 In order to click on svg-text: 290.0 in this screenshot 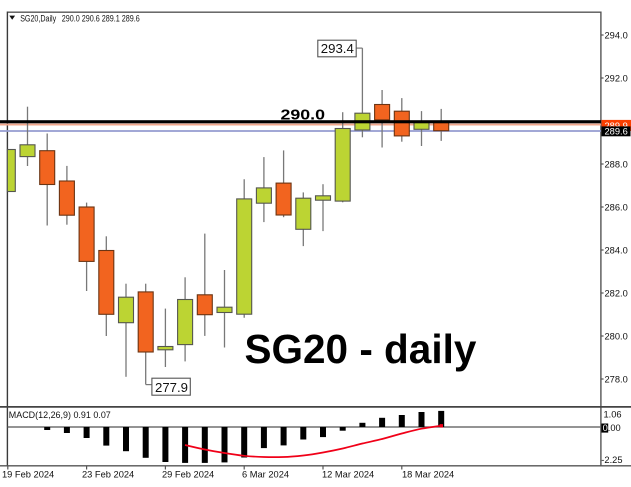, I will do `click(303, 114)`.